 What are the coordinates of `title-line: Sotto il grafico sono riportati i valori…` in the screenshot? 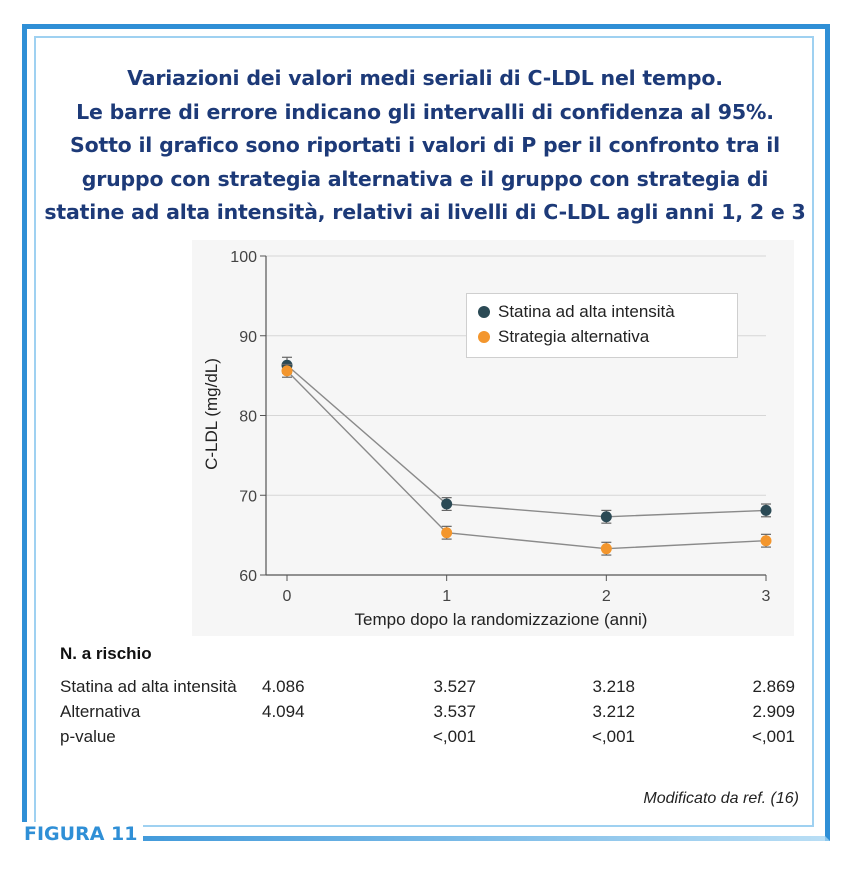 It's located at (425, 145).